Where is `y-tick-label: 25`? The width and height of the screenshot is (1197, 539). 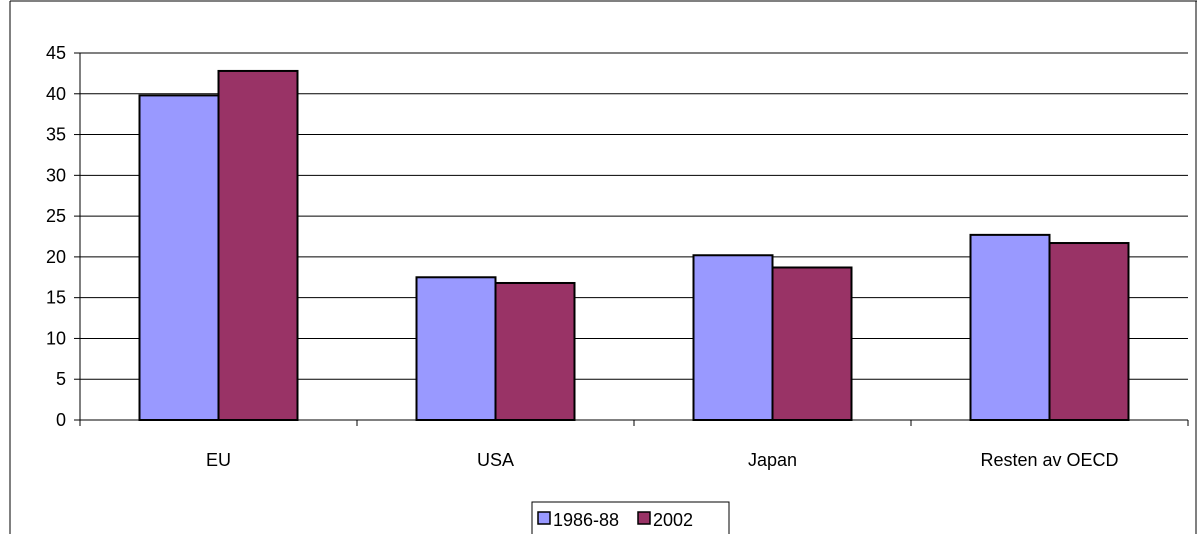
y-tick-label: 25 is located at coordinates (56, 216).